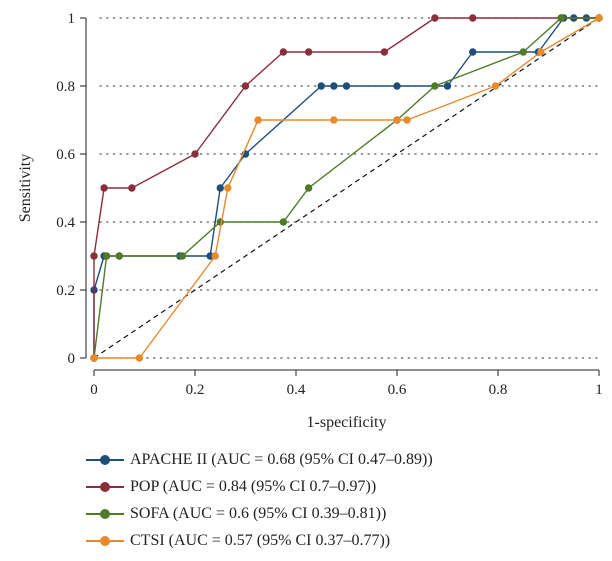 The image size is (612, 561). I want to click on legend-item: POP (AUC = 0.84 (95% CI 0.7–0.97)), so click(259, 486).